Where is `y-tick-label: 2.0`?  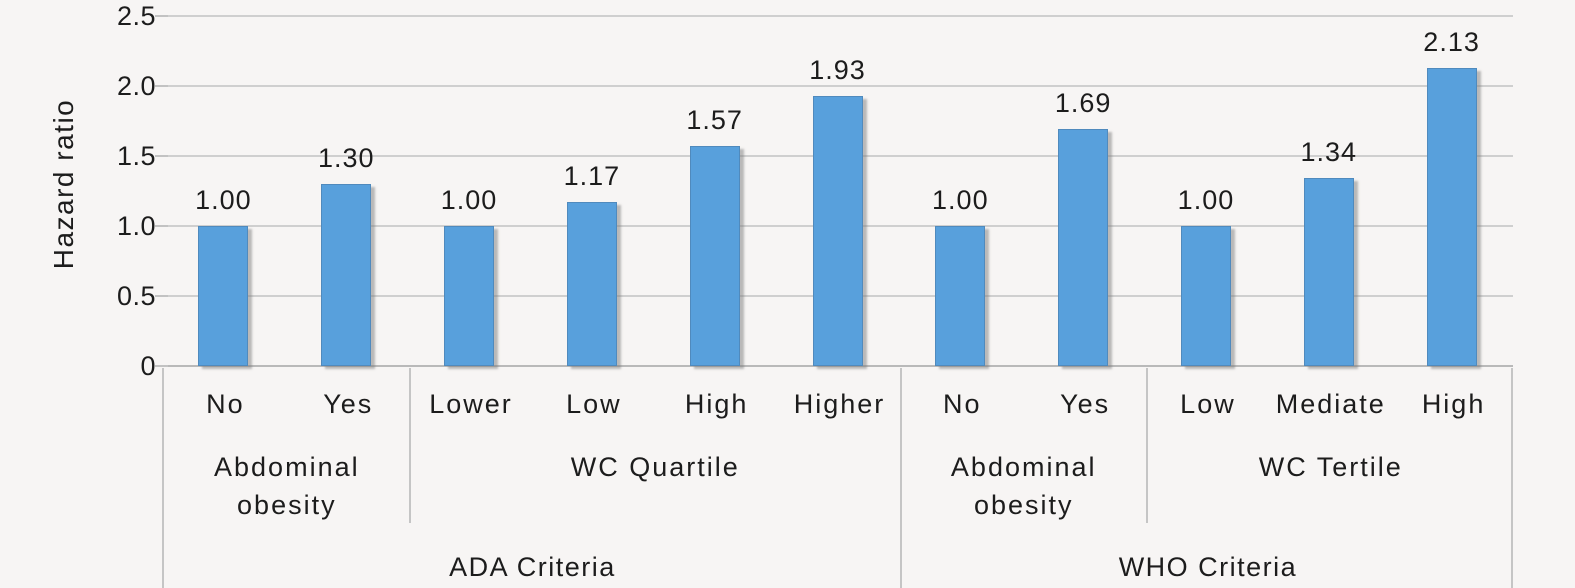 y-tick-label: 2.0 is located at coordinates (136, 86).